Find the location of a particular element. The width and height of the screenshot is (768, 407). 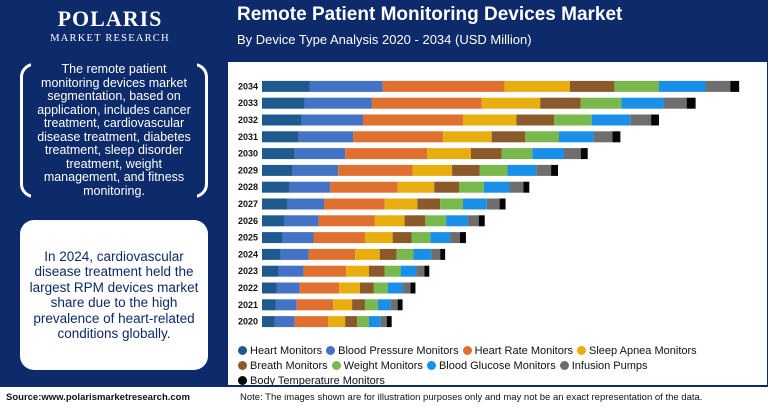

legend-item: Sleep Apnea Monitors is located at coordinates (637, 351).